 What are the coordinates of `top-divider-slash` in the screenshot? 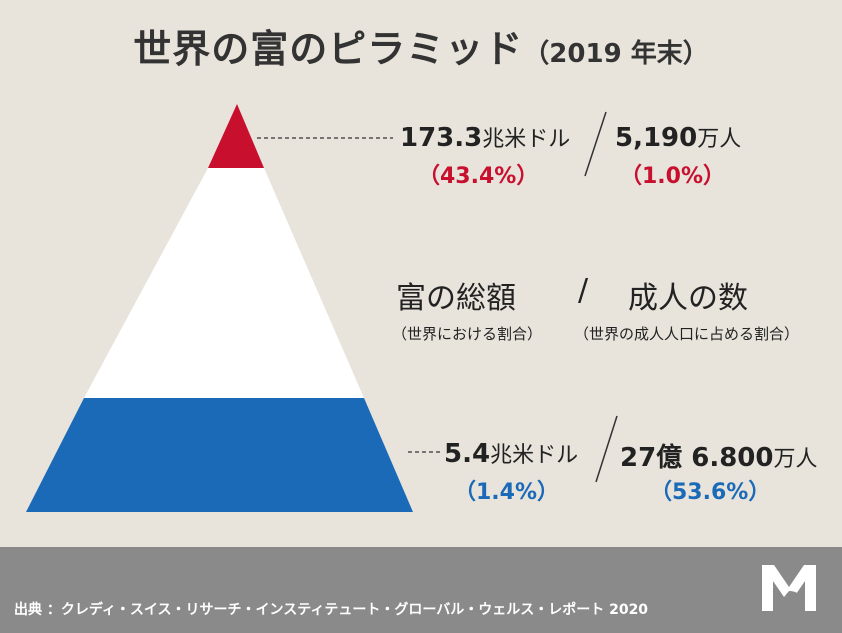 It's located at (595, 144).